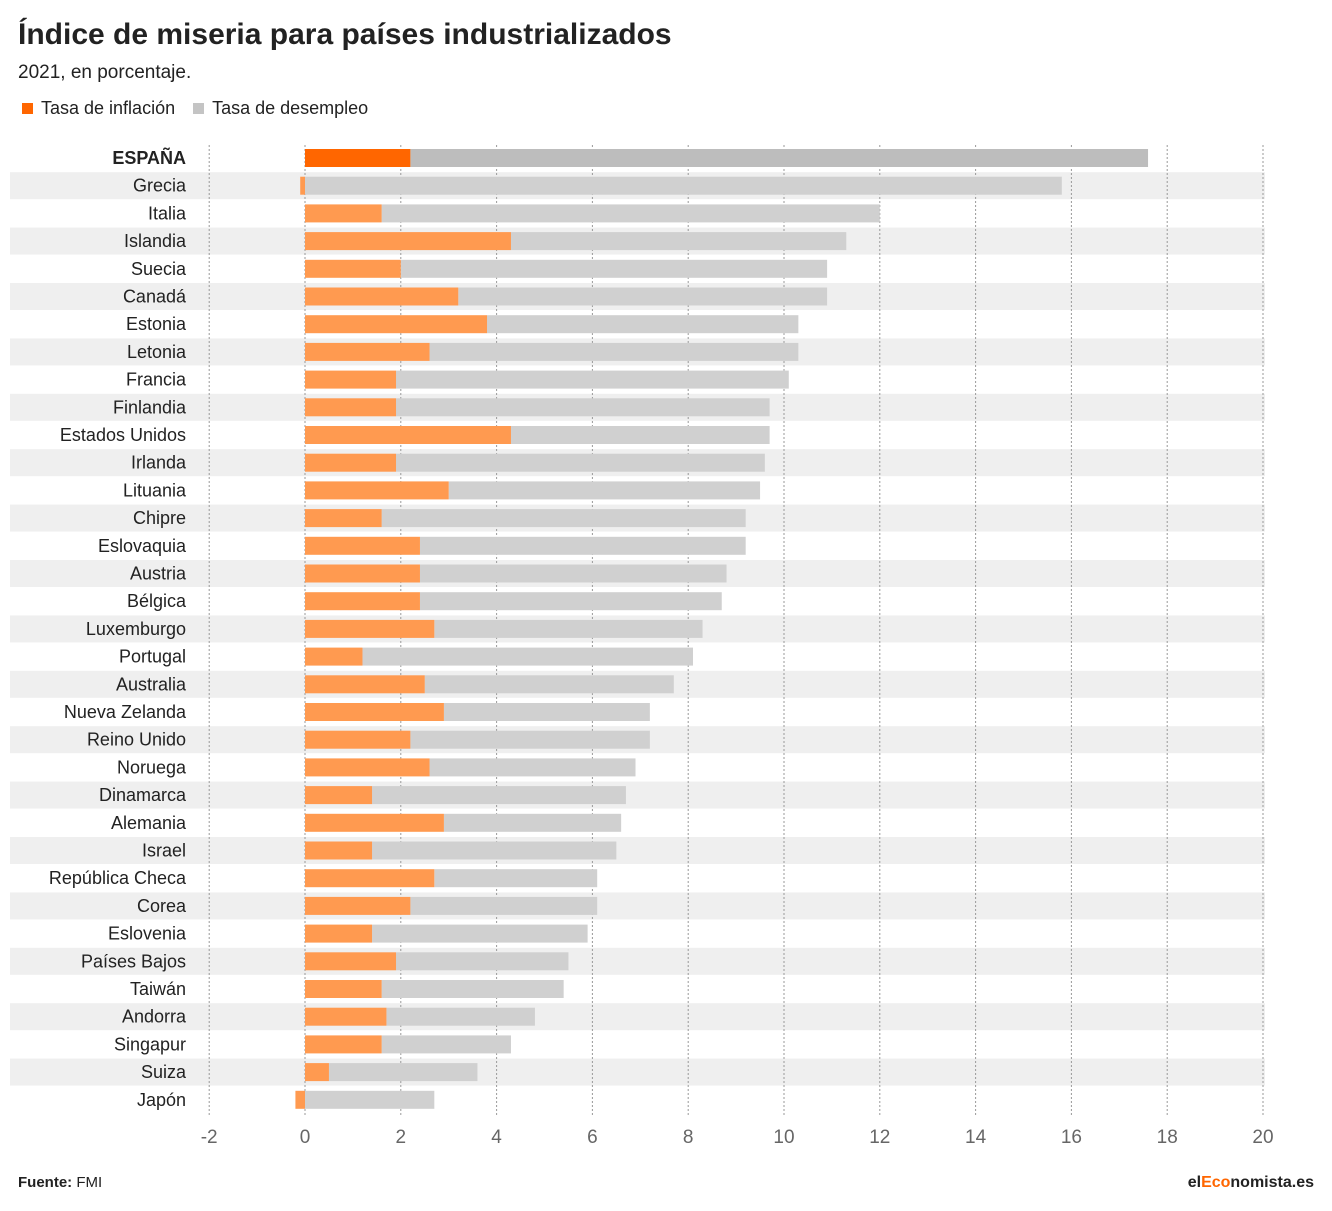 The height and width of the screenshot is (1211, 1332). What do you see at coordinates (105, 72) in the screenshot?
I see `chart-subtitle: 2021, en porcentaje.` at bounding box center [105, 72].